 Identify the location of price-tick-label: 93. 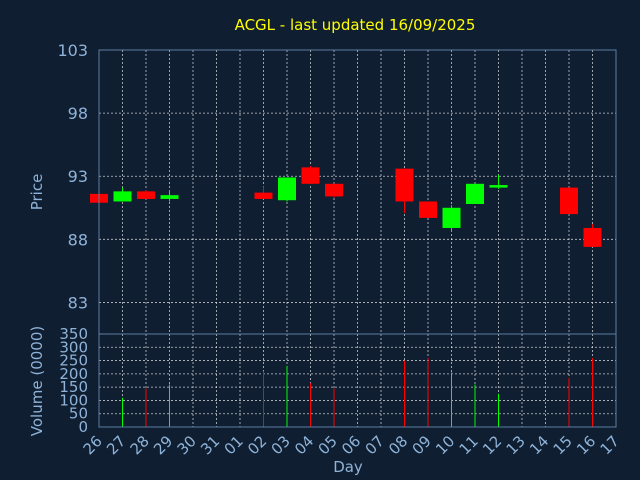
(78, 176).